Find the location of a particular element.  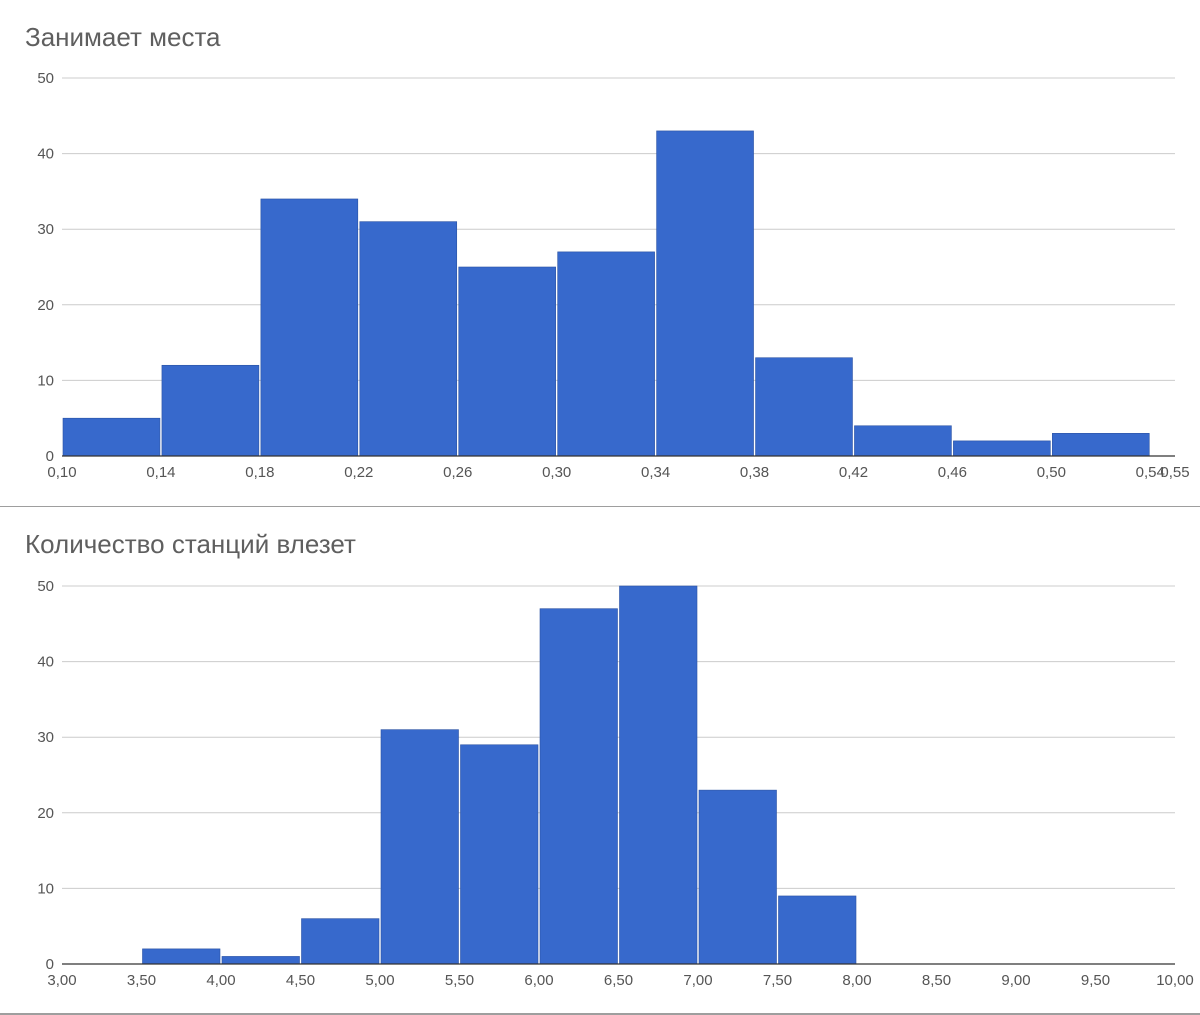

x-tick-label: 0,18 is located at coordinates (259, 472).